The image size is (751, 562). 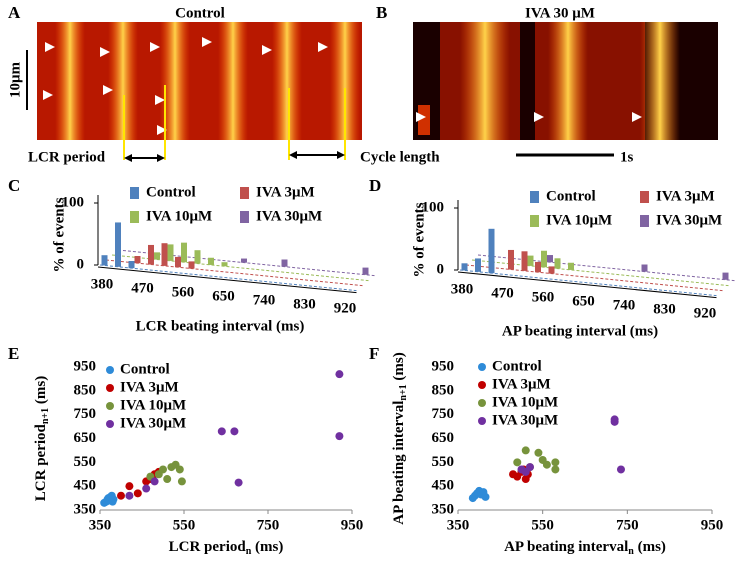 What do you see at coordinates (443, 366) in the screenshot?
I see `y-tick-label: 950` at bounding box center [443, 366].